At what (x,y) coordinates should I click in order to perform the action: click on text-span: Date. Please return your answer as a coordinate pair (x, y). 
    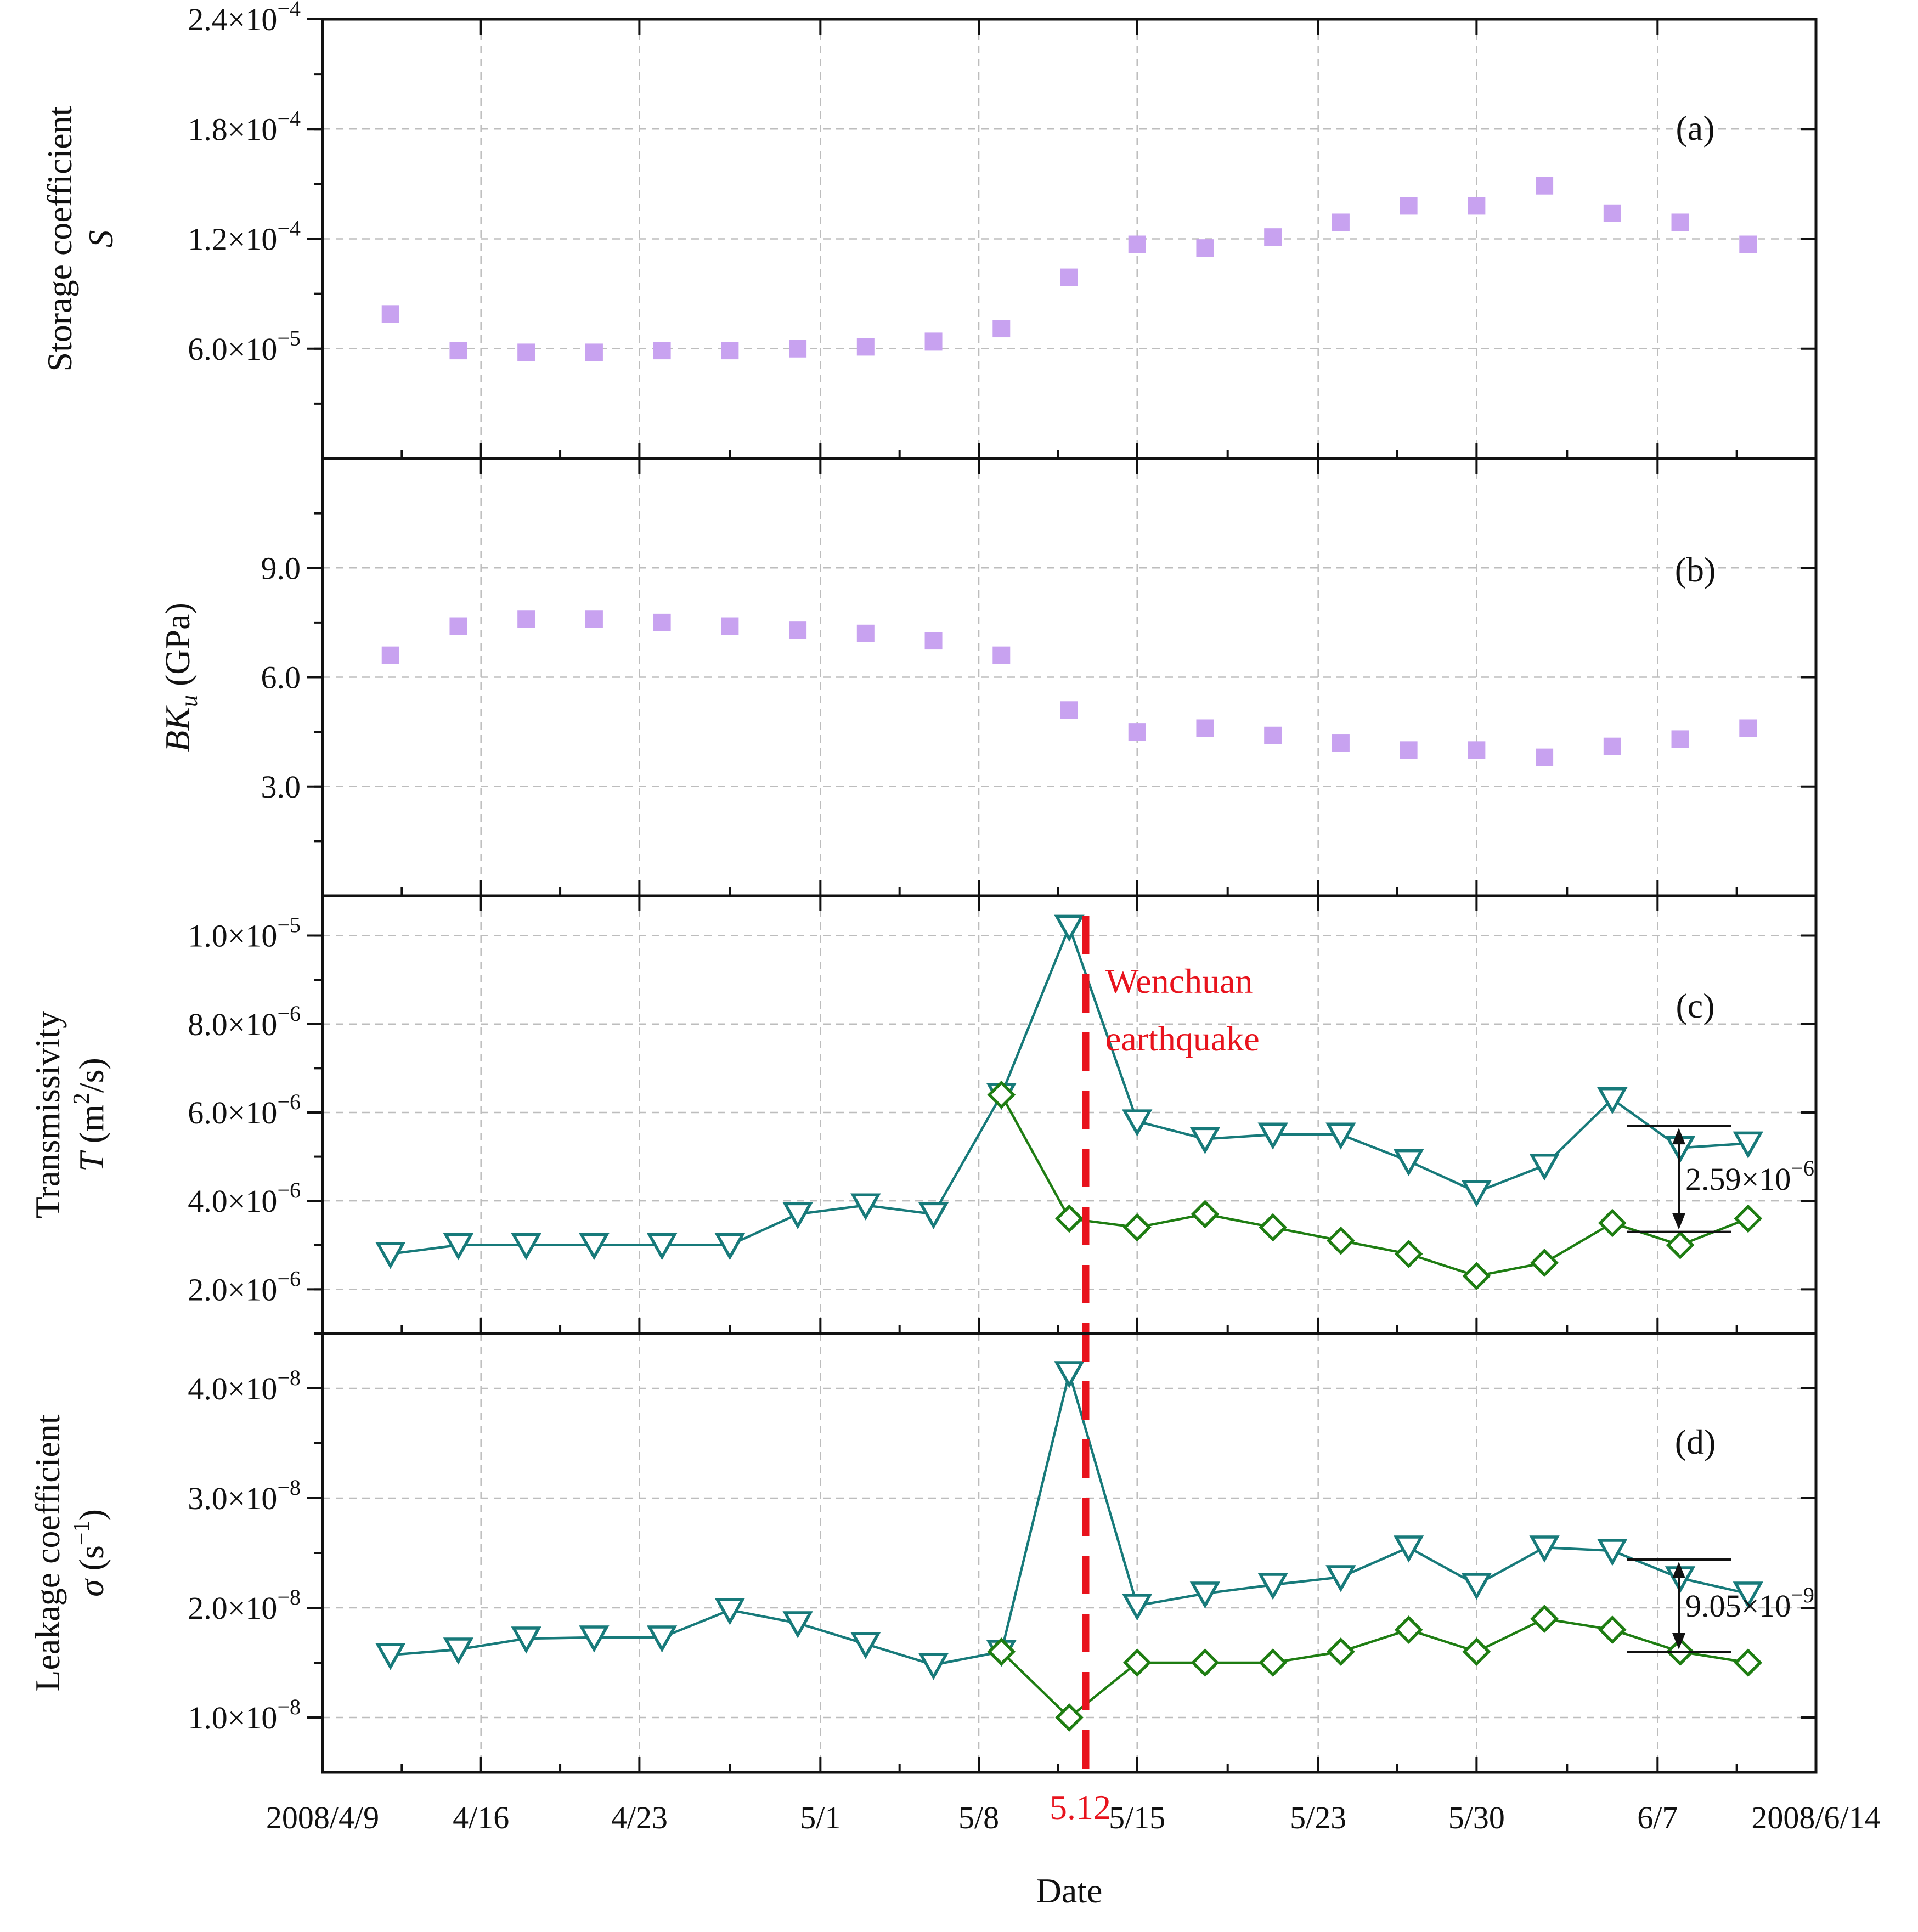
    Looking at the image, I should click on (1069, 1890).